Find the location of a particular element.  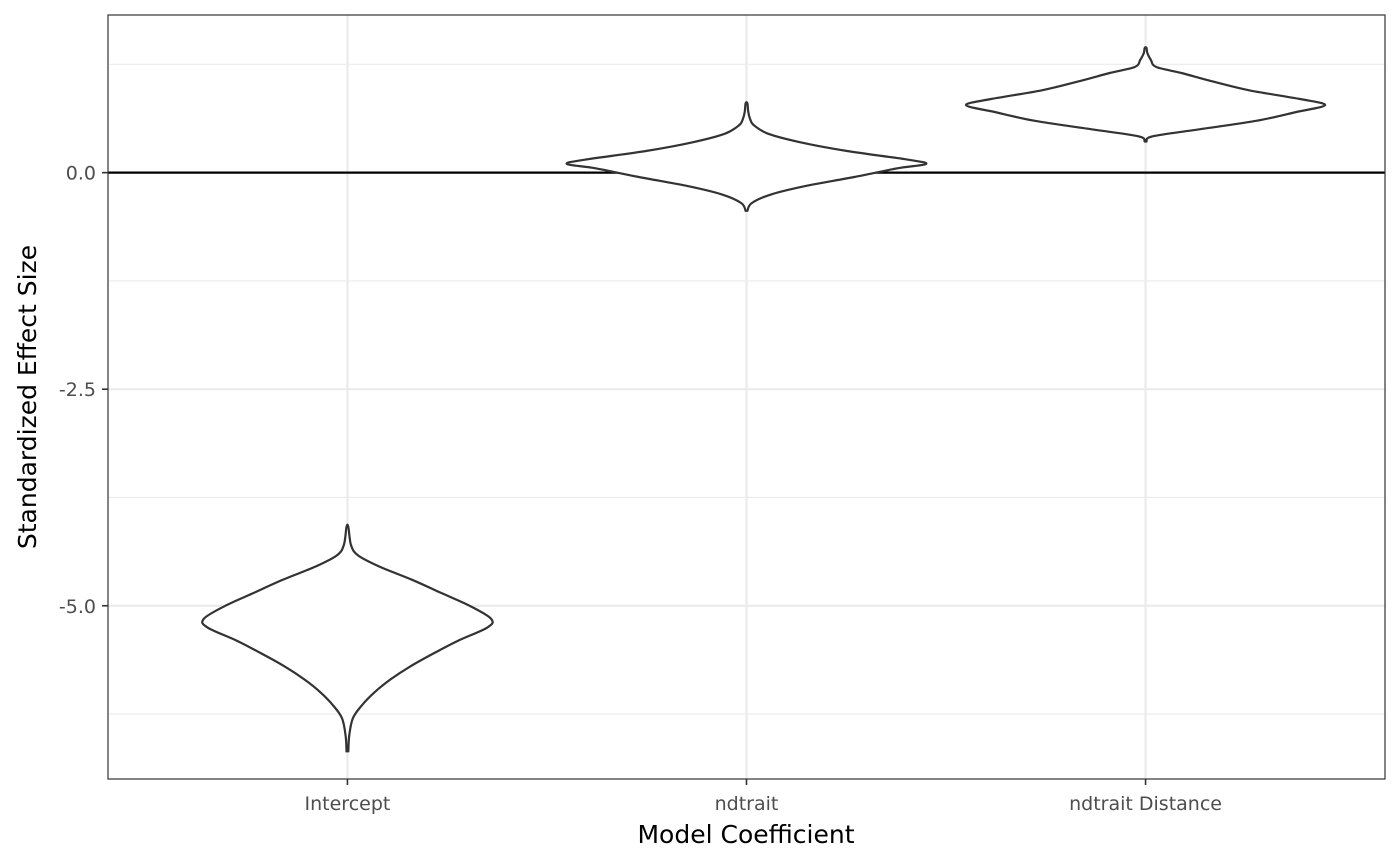

y-axis-title: Standardized Effect Size is located at coordinates (27, 397).